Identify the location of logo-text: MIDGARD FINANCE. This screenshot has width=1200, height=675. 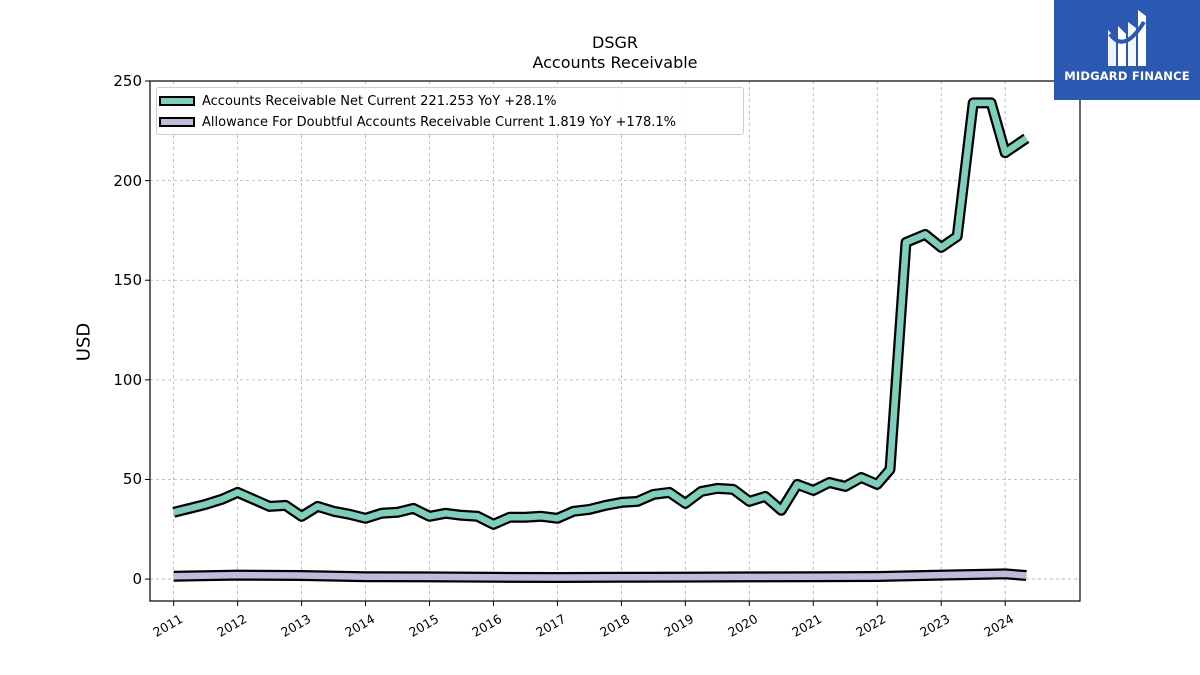
(1127, 76).